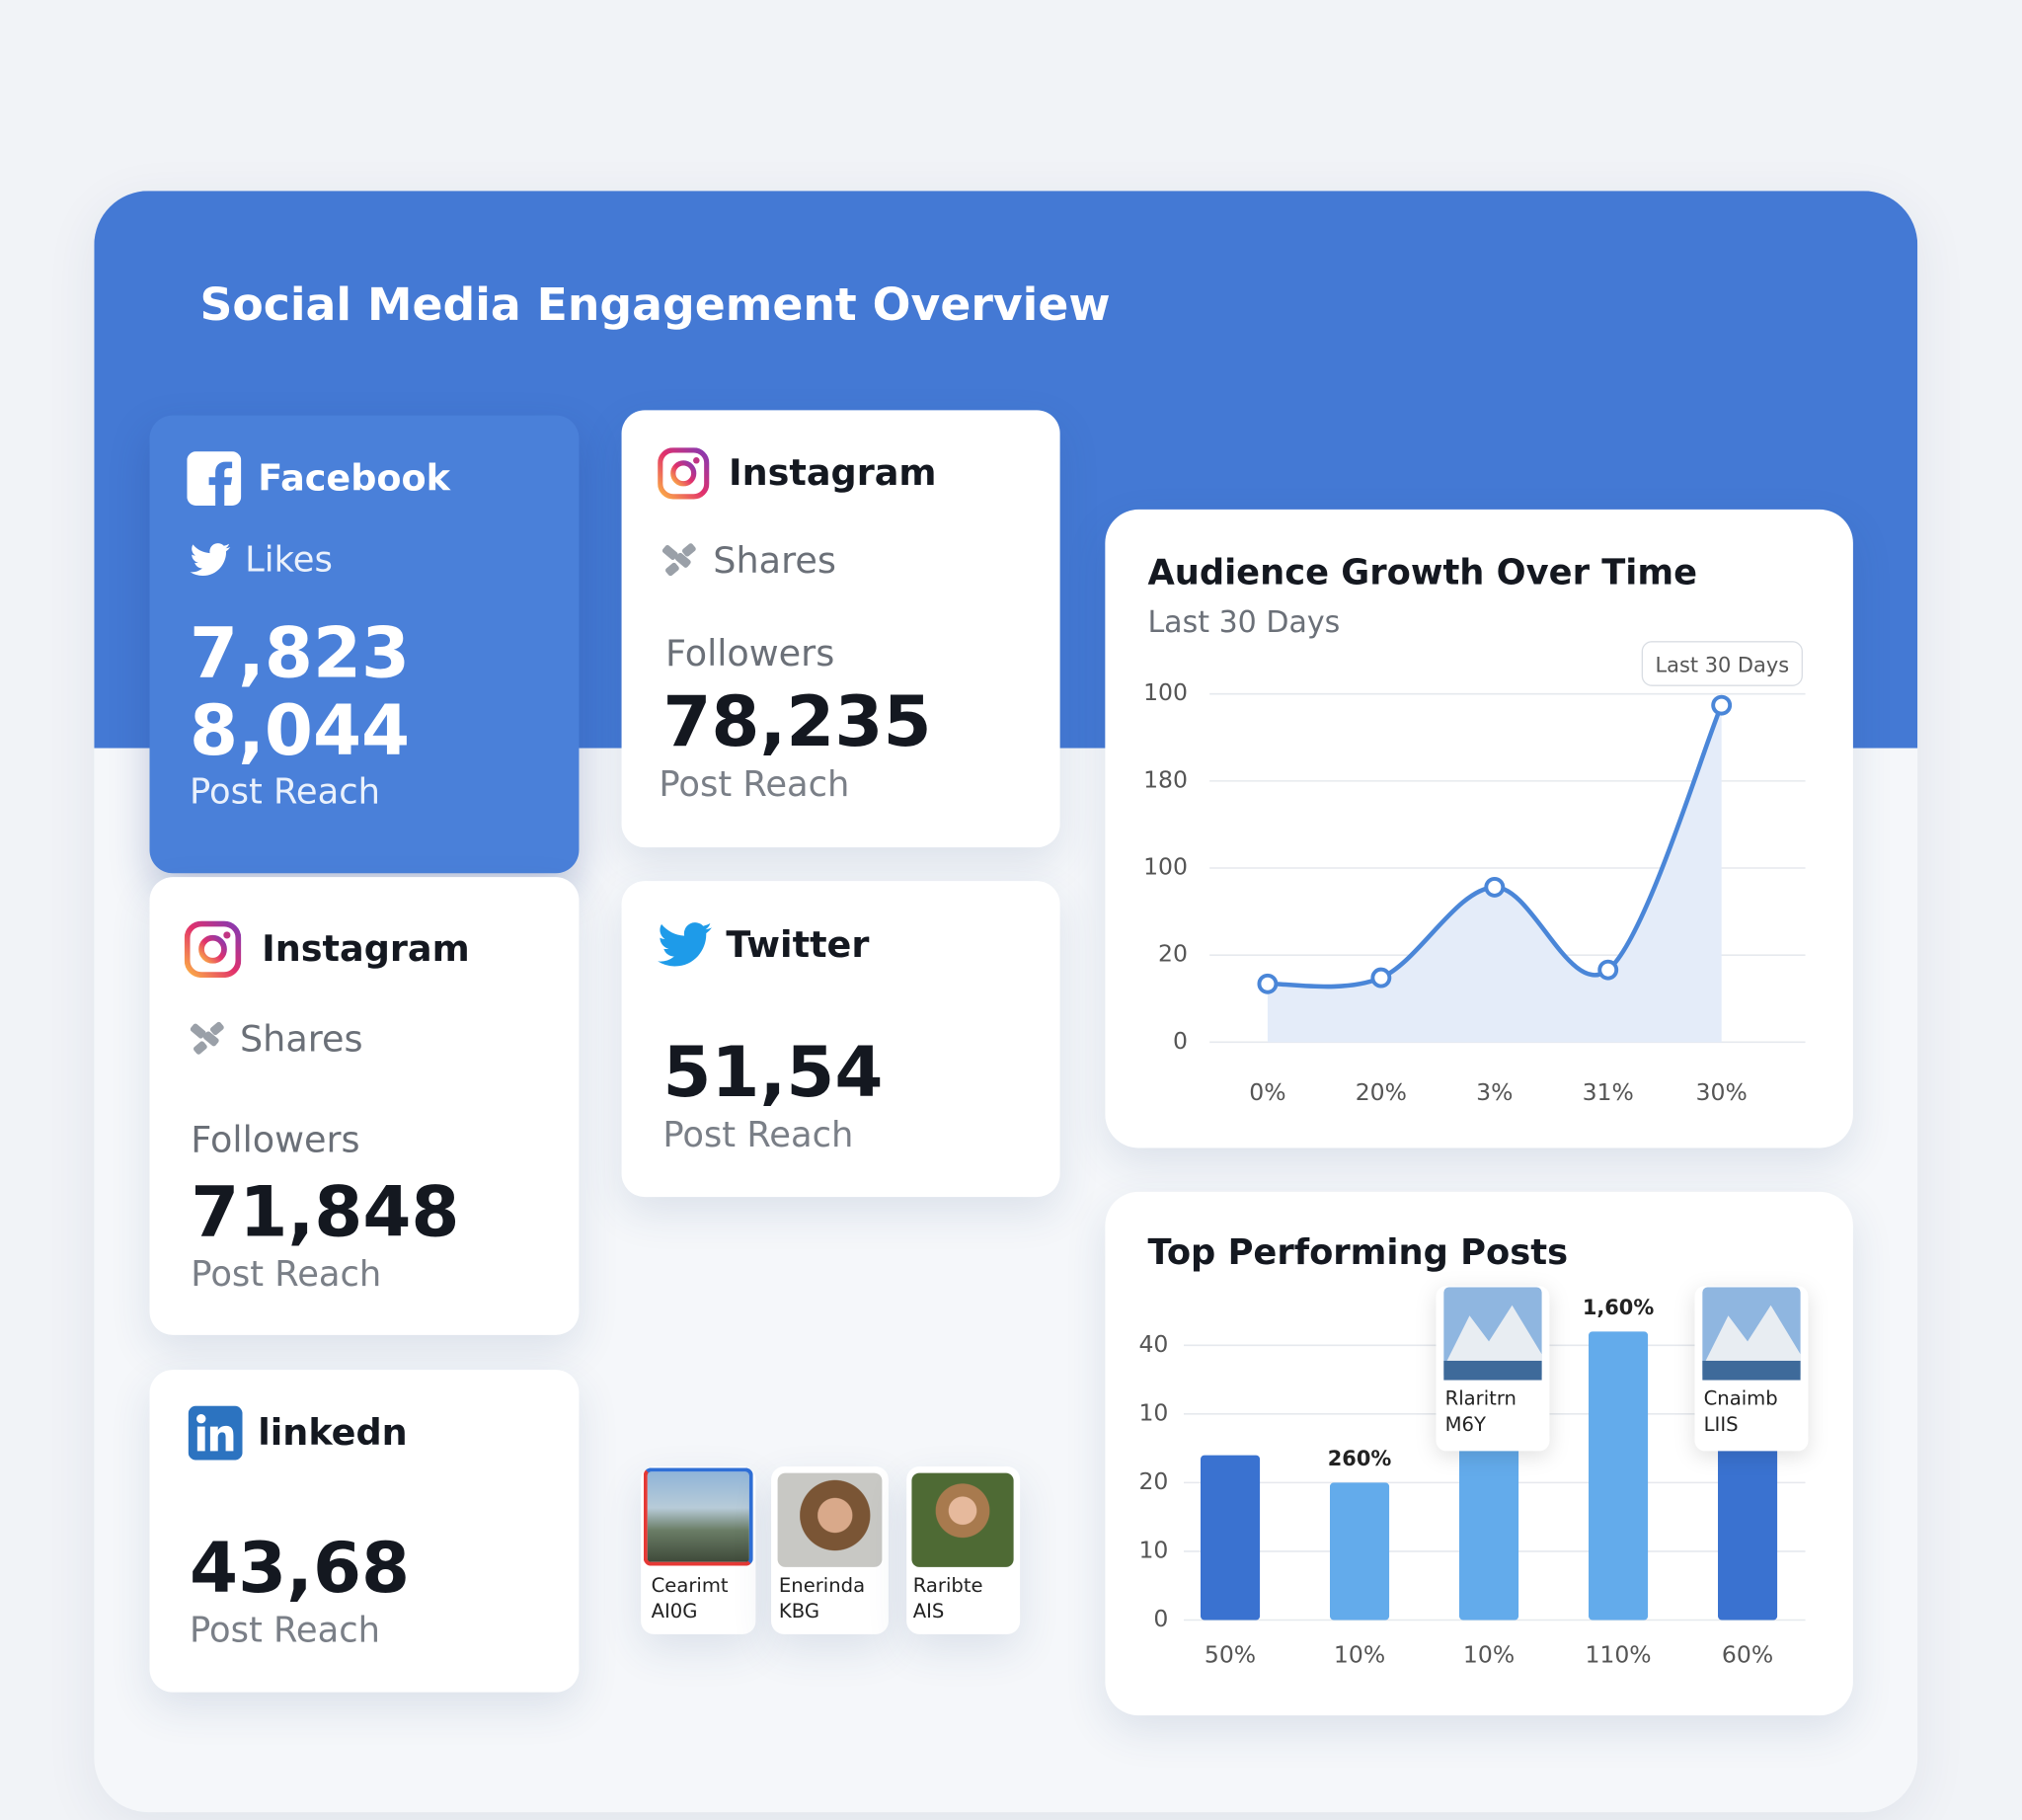 Image resolution: width=2022 pixels, height=1820 pixels. Describe the element at coordinates (300, 730) in the screenshot. I see `metric-value: 8,044` at that location.